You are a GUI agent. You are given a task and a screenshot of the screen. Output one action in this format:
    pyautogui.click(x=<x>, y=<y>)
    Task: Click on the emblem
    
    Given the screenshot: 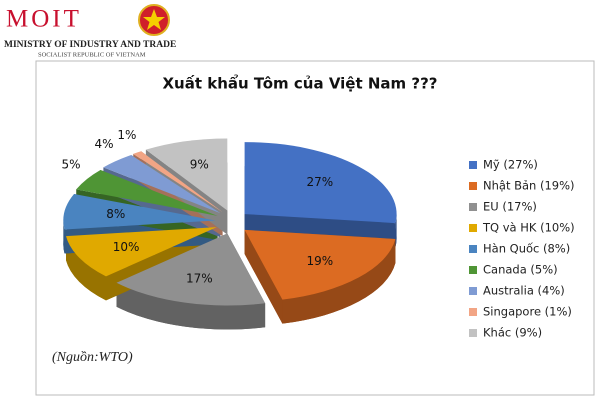 What is the action you would take?
    pyautogui.click(x=154, y=20)
    